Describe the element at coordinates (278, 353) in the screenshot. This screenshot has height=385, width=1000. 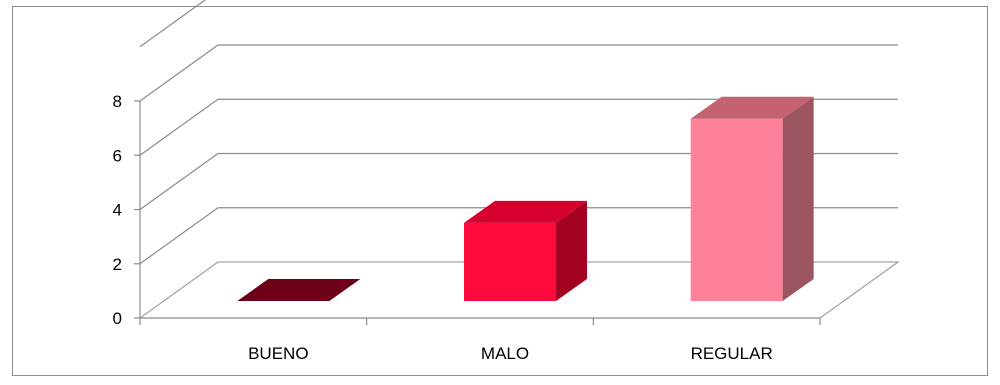
I see `x-category-label: BUENO` at that location.